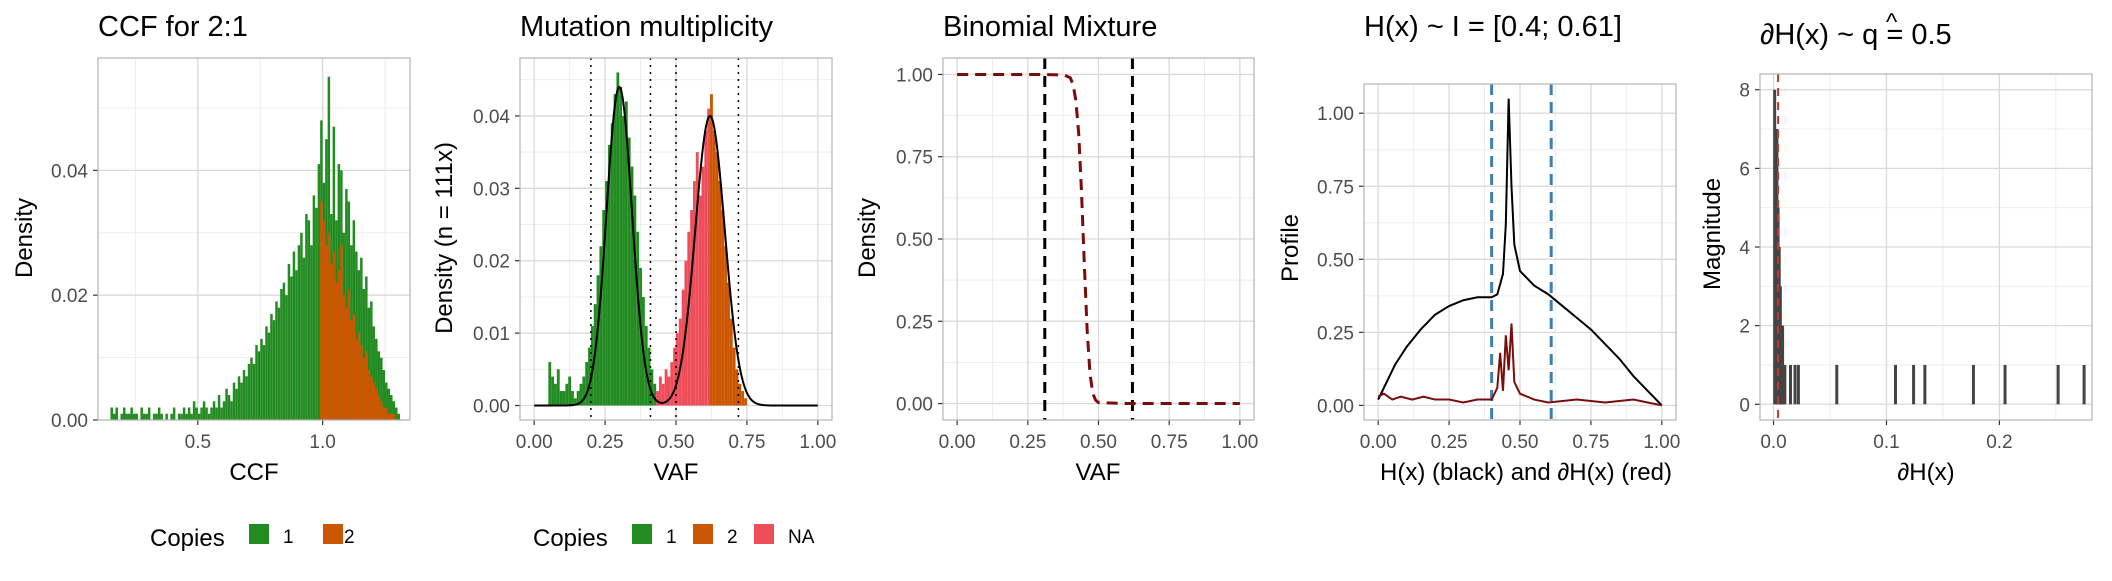 This screenshot has width=2112, height=581. Describe the element at coordinates (1290, 248) in the screenshot. I see `profile-ylabel: Profile` at that location.